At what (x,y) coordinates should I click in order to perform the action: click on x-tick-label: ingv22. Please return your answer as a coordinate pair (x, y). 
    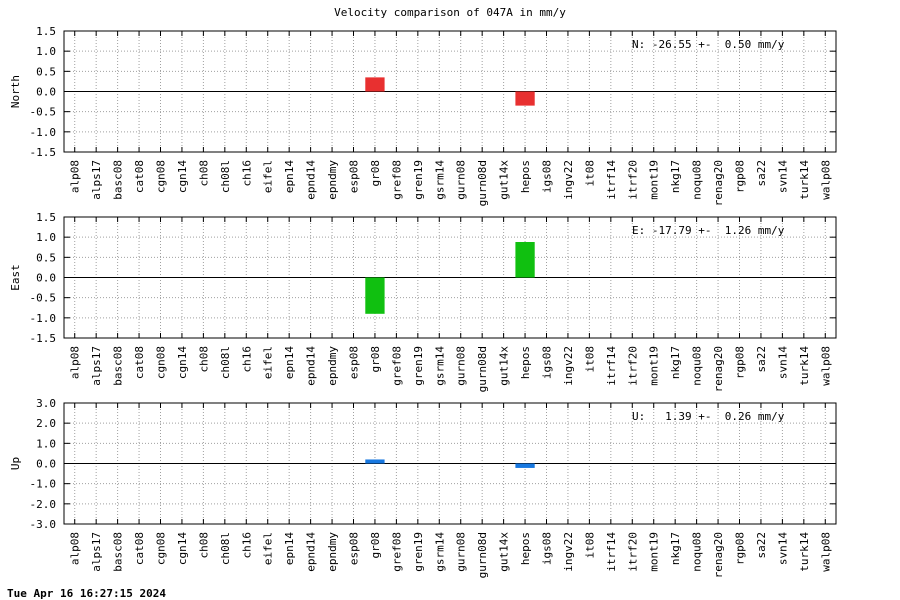
    Looking at the image, I should click on (568, 180).